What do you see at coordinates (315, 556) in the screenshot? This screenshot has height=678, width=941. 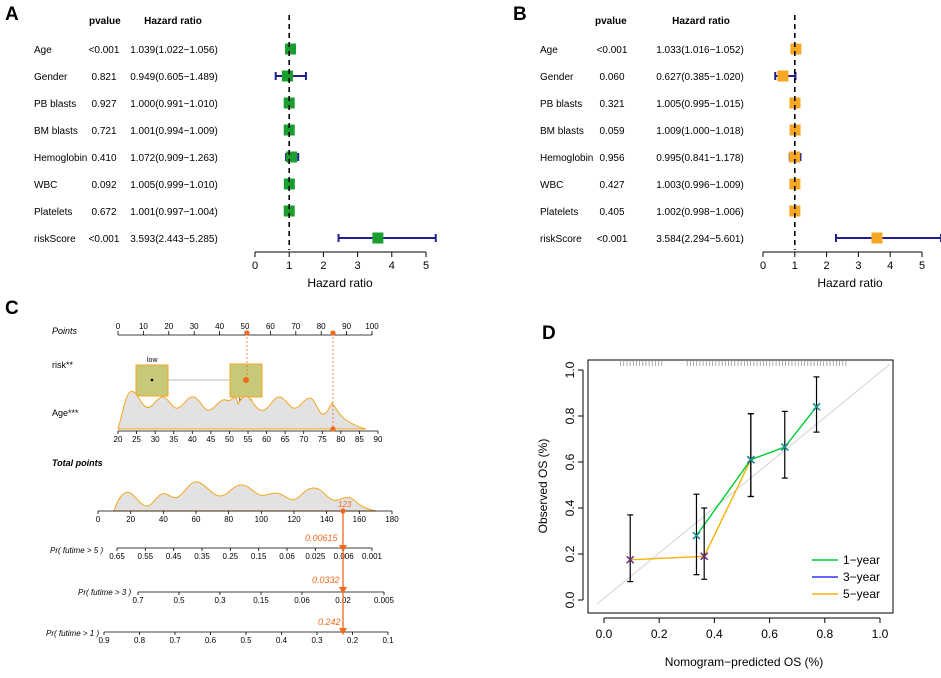 I see `pr5-tick-label: 0.025` at bounding box center [315, 556].